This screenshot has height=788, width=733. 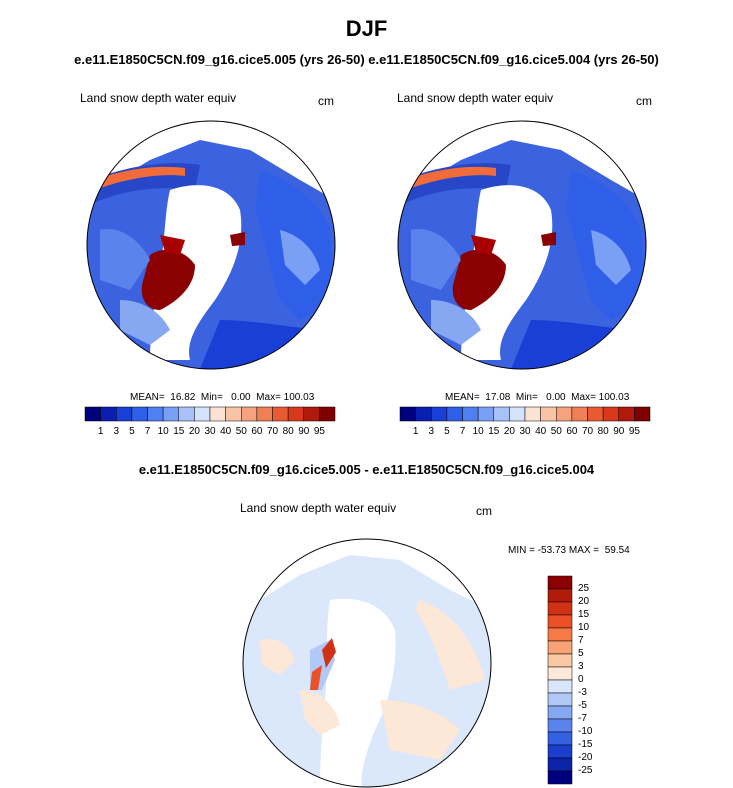 I want to click on diff-colorbar-tick-label: 5, so click(x=581, y=653).